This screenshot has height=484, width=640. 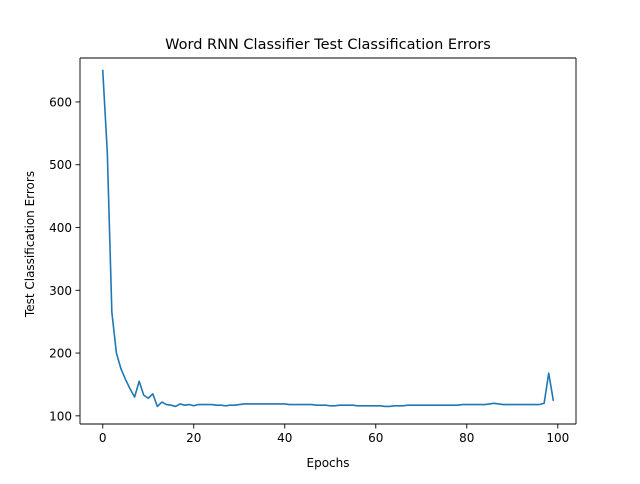 What do you see at coordinates (284, 438) in the screenshot?
I see `x-tick-label: 40` at bounding box center [284, 438].